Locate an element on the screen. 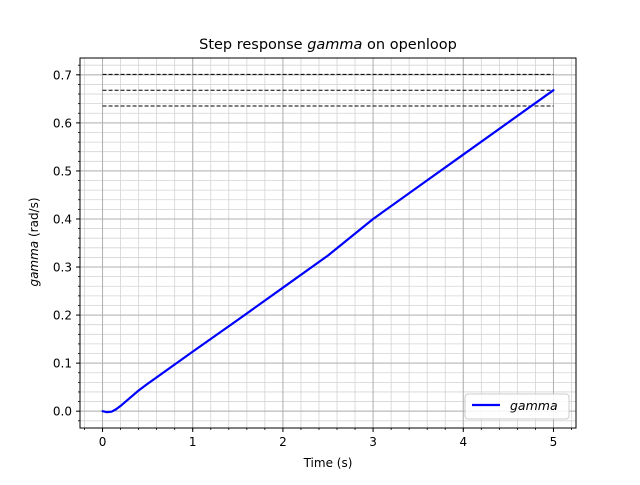 This screenshot has height=485, width=640. legend: gamma is located at coordinates (517, 406).